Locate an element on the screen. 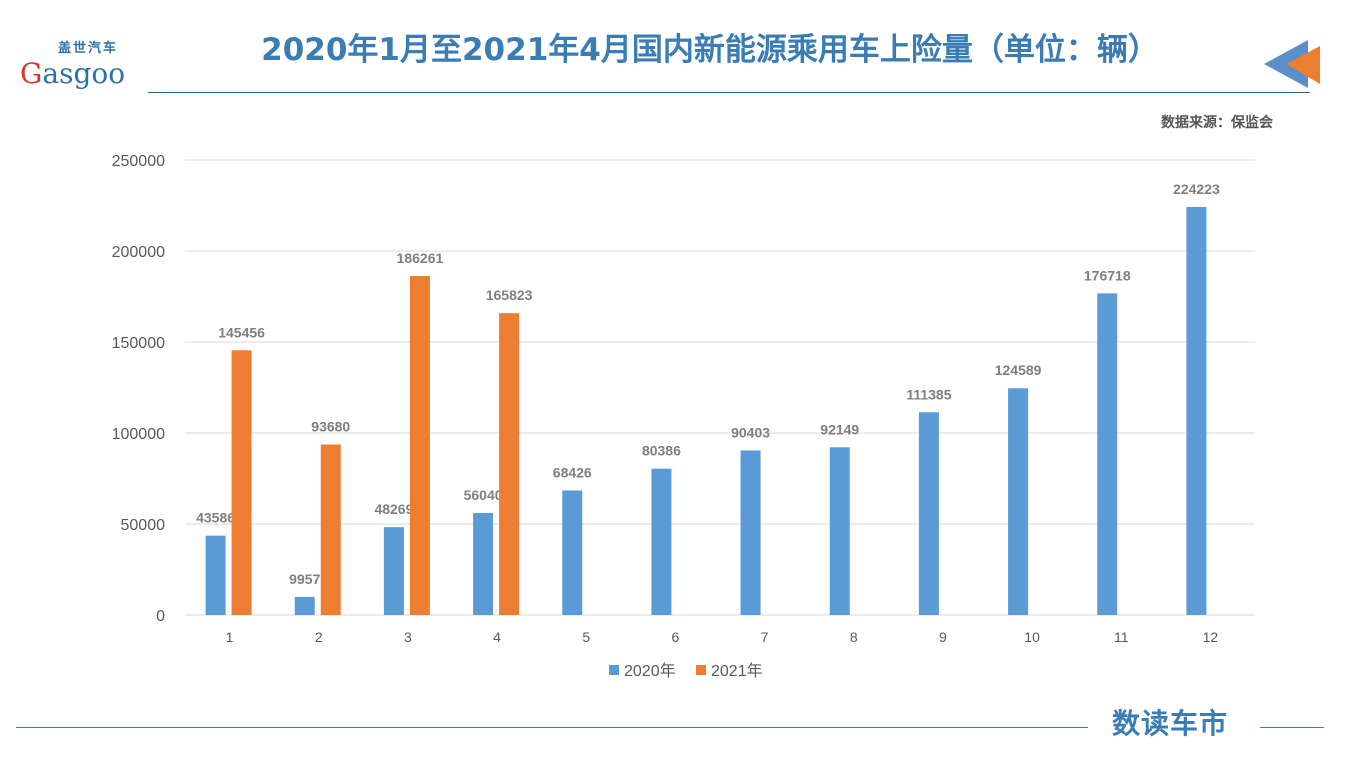  page-title: 2020年1月至2021年4月国内新能源乘用车上险量（单位：辆） is located at coordinates (710, 50).